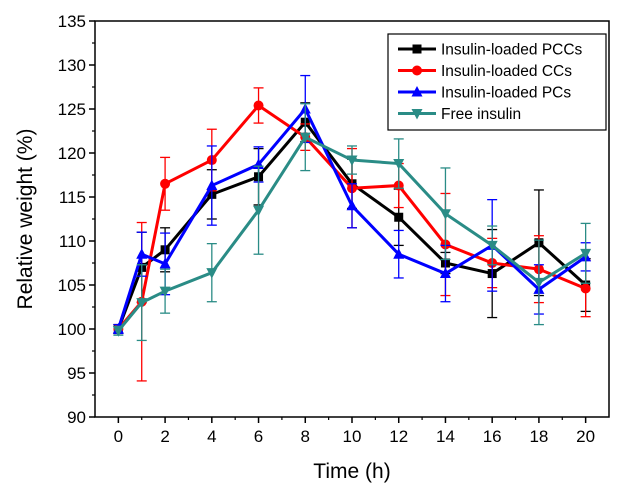 Image resolution: width=624 pixels, height=487 pixels. Describe the element at coordinates (72, 109) in the screenshot. I see `y-tick-label: 125` at that location.